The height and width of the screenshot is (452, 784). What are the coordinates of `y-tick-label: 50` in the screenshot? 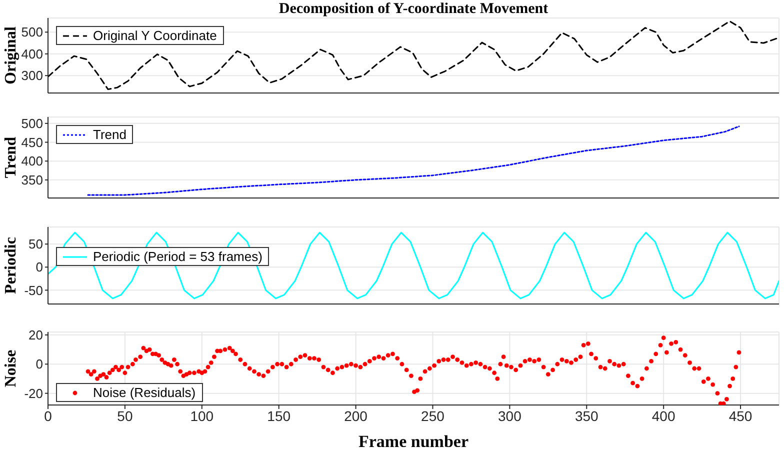 It's located at (35, 244).